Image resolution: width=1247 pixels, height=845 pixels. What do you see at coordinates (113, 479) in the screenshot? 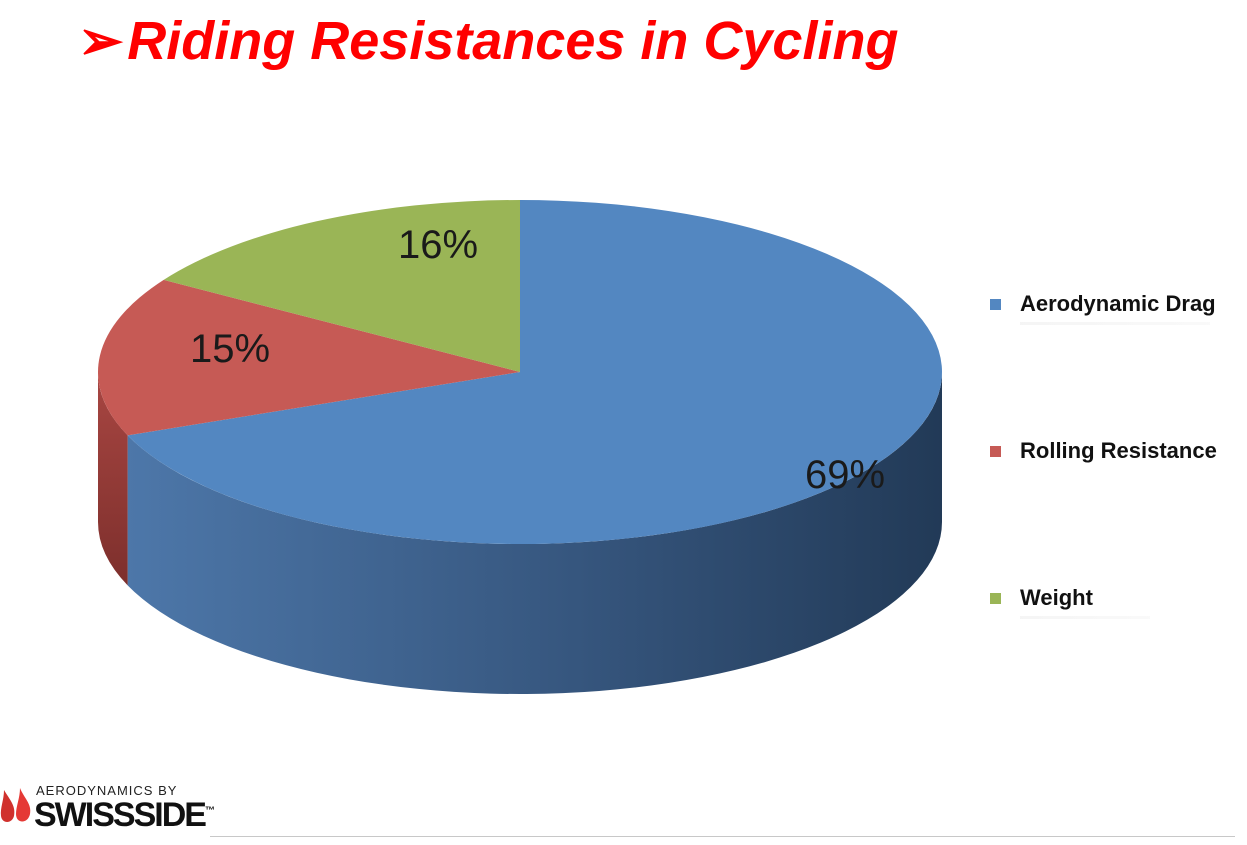
I see `pie-side-rolling-resistance` at bounding box center [113, 479].